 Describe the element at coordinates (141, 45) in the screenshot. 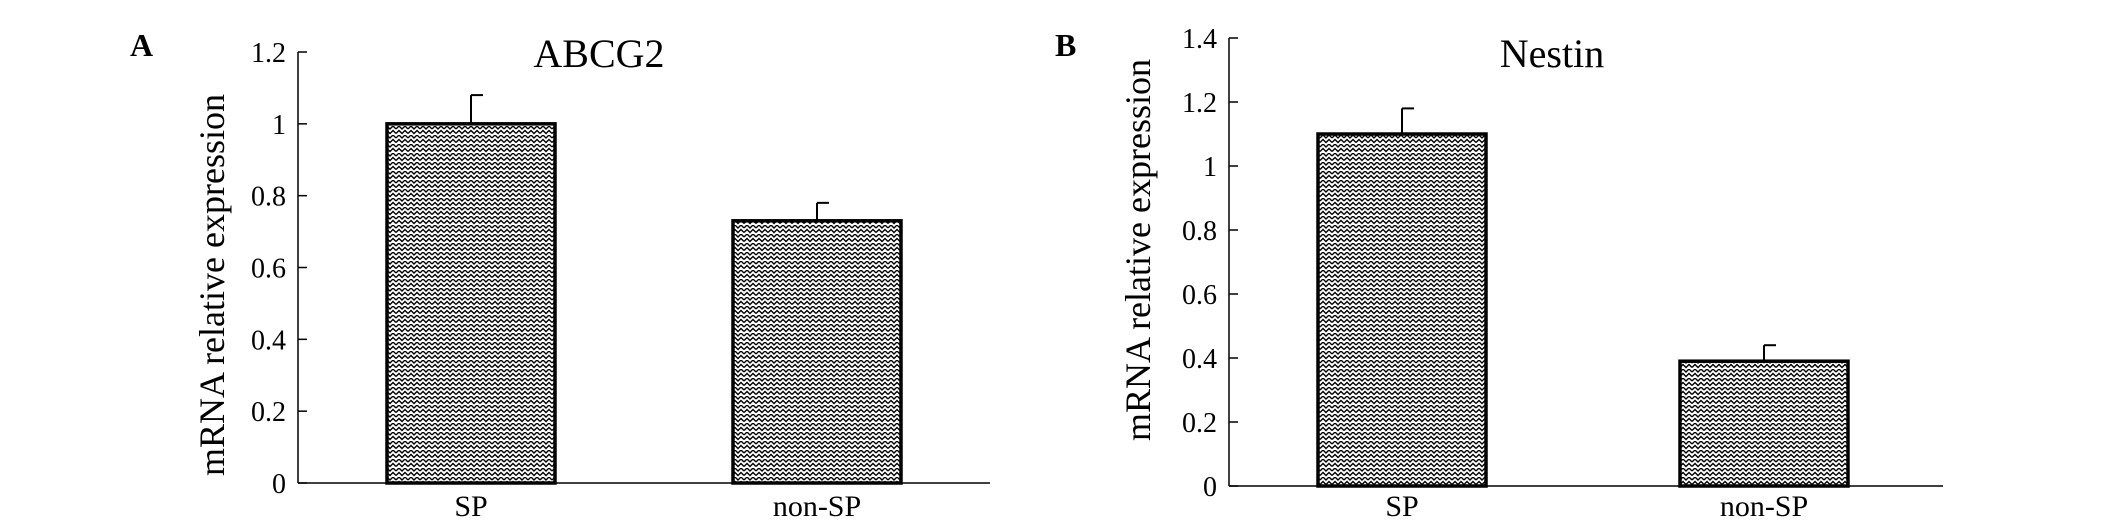

I see `panel-label: A` at that location.